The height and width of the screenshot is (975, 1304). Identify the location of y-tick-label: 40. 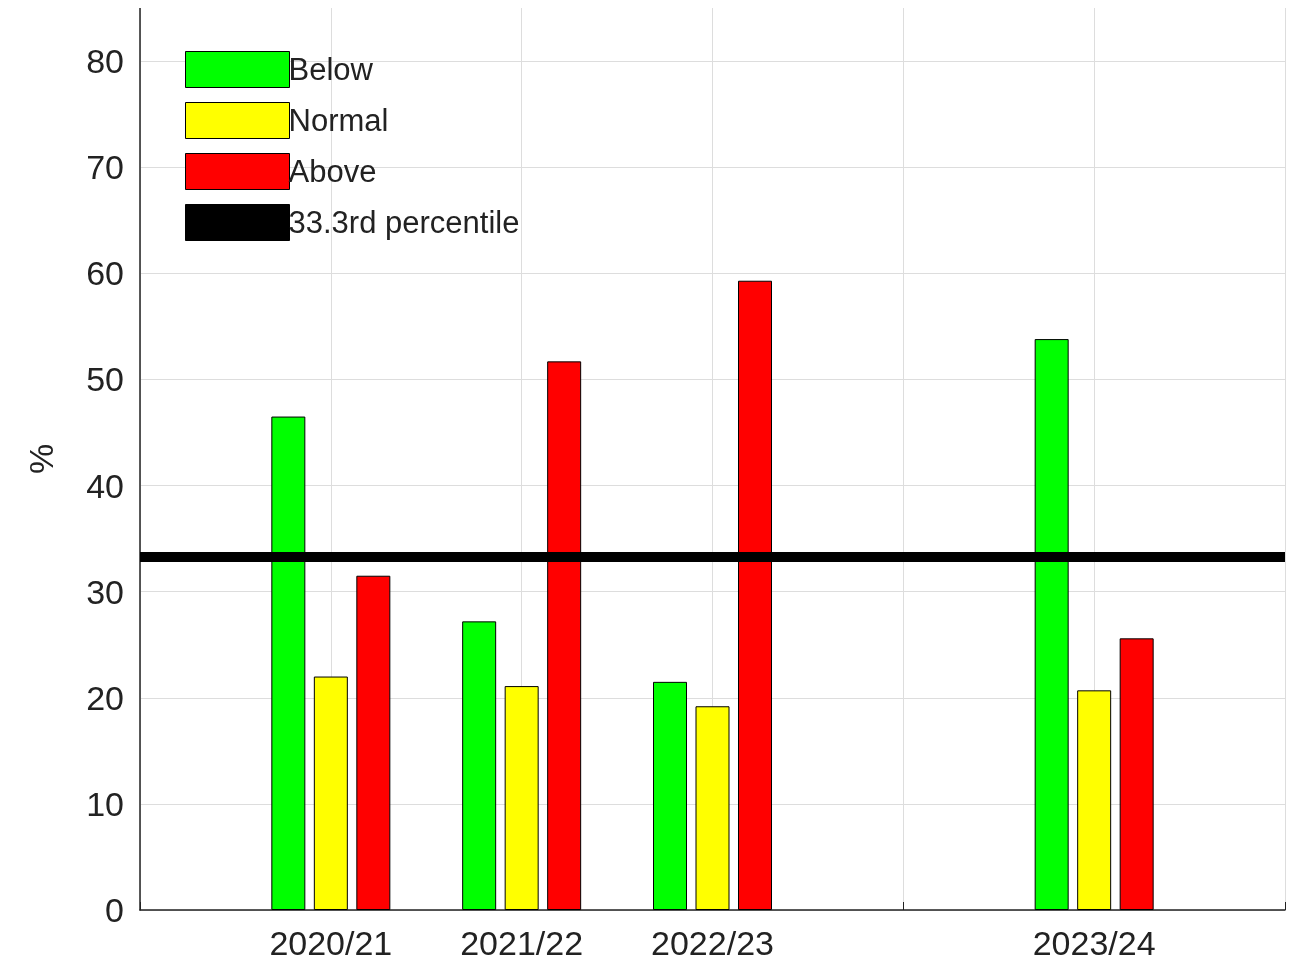
(105, 485).